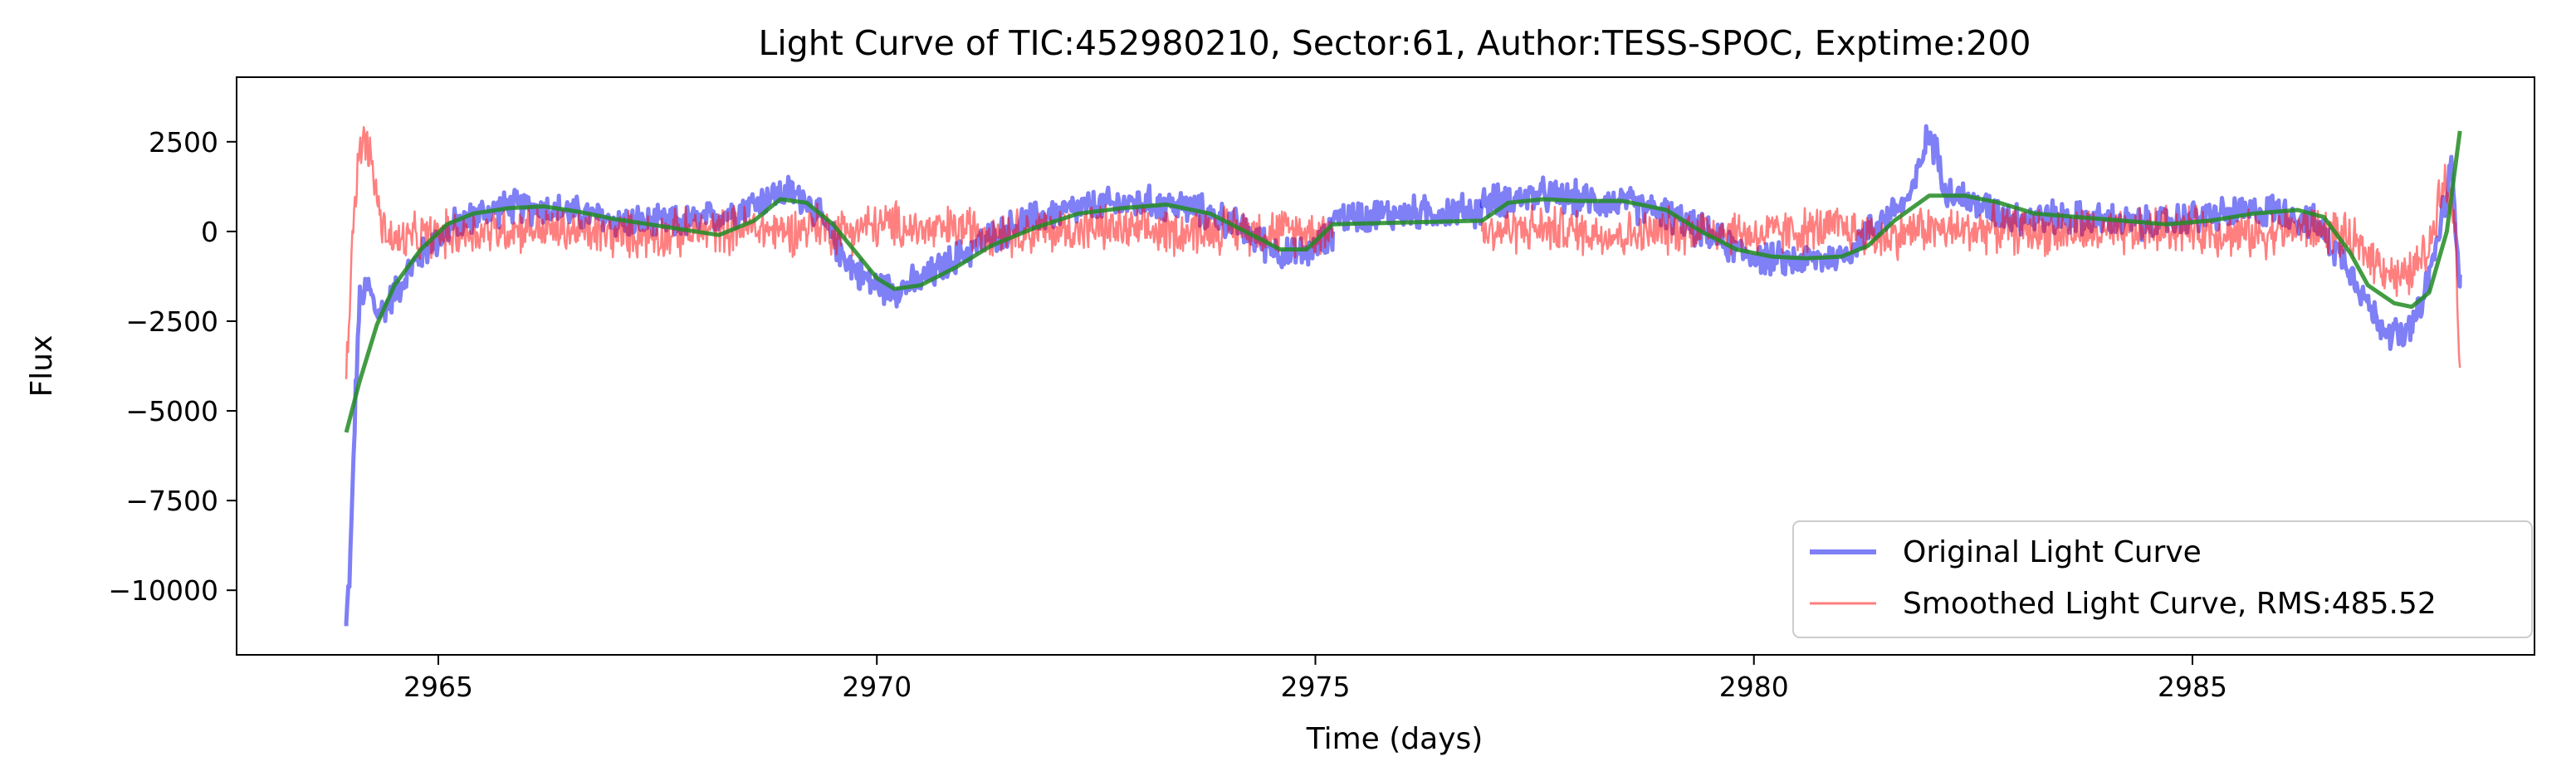 This screenshot has height=781, width=2576. I want to click on x-tick-label: 2975, so click(1315, 687).